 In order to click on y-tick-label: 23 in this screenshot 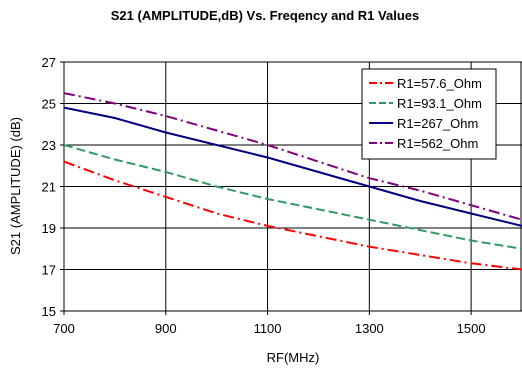, I will do `click(49, 145)`.